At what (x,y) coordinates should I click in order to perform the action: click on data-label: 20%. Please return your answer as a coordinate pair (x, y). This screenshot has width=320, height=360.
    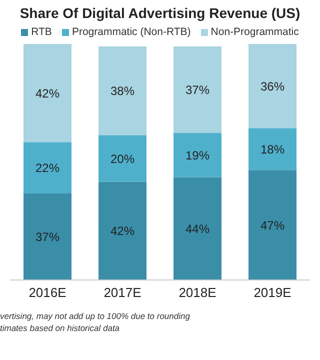
    Looking at the image, I should click on (122, 159).